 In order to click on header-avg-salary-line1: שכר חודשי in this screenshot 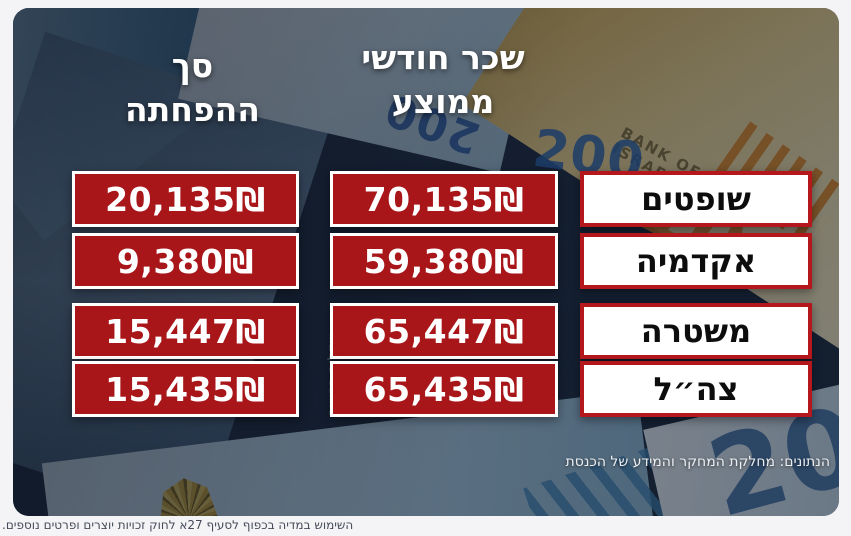, I will do `click(443, 57)`.